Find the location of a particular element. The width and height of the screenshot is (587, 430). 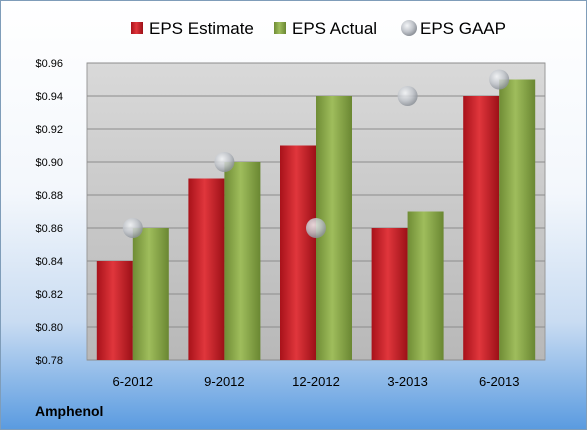

y-tick-label: $0.90 is located at coordinates (49, 163).